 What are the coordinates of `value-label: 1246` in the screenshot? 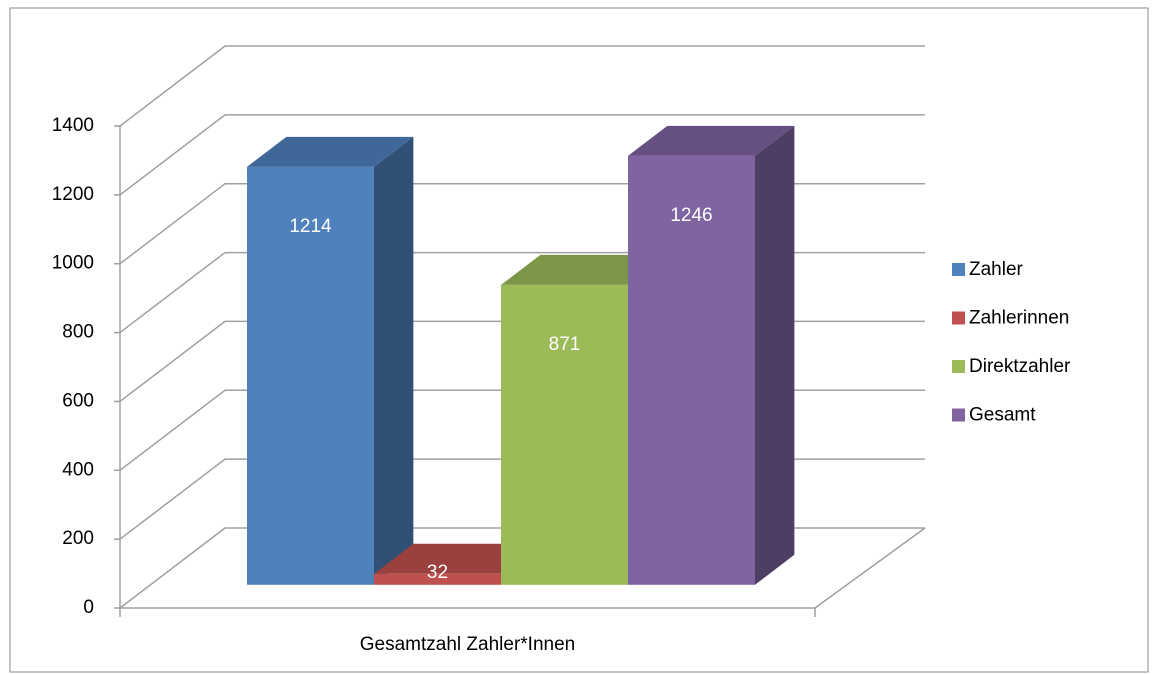 It's located at (691, 215).